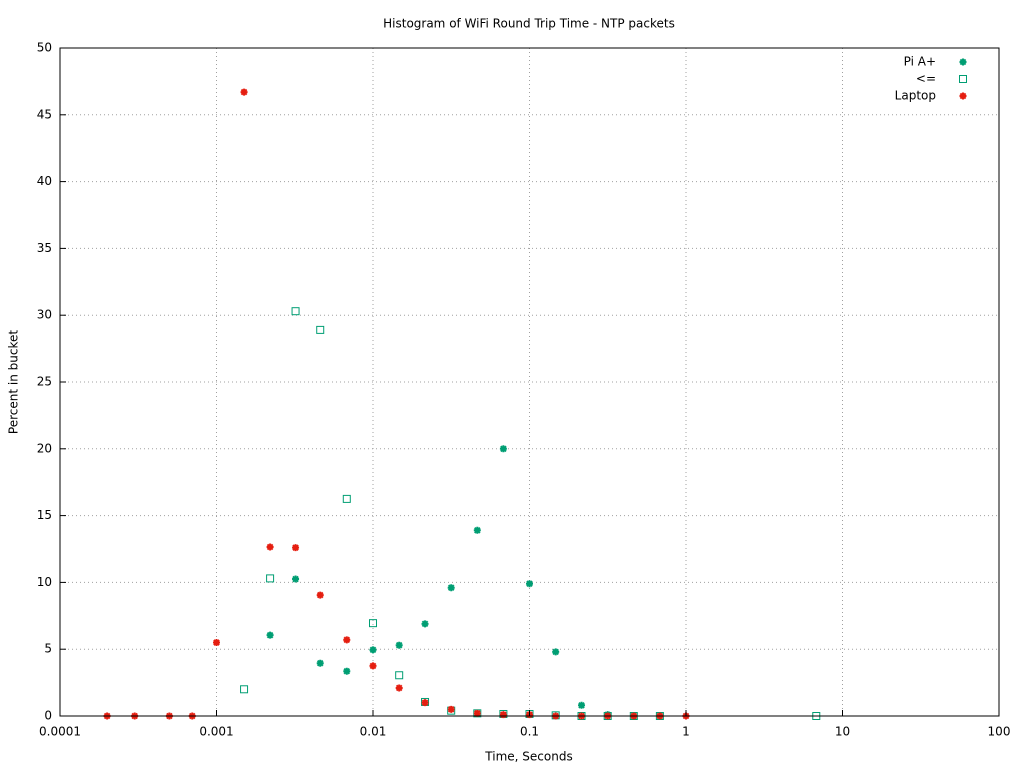 The height and width of the screenshot is (768, 1024). I want to click on legend-label: Laptop, so click(915, 96).